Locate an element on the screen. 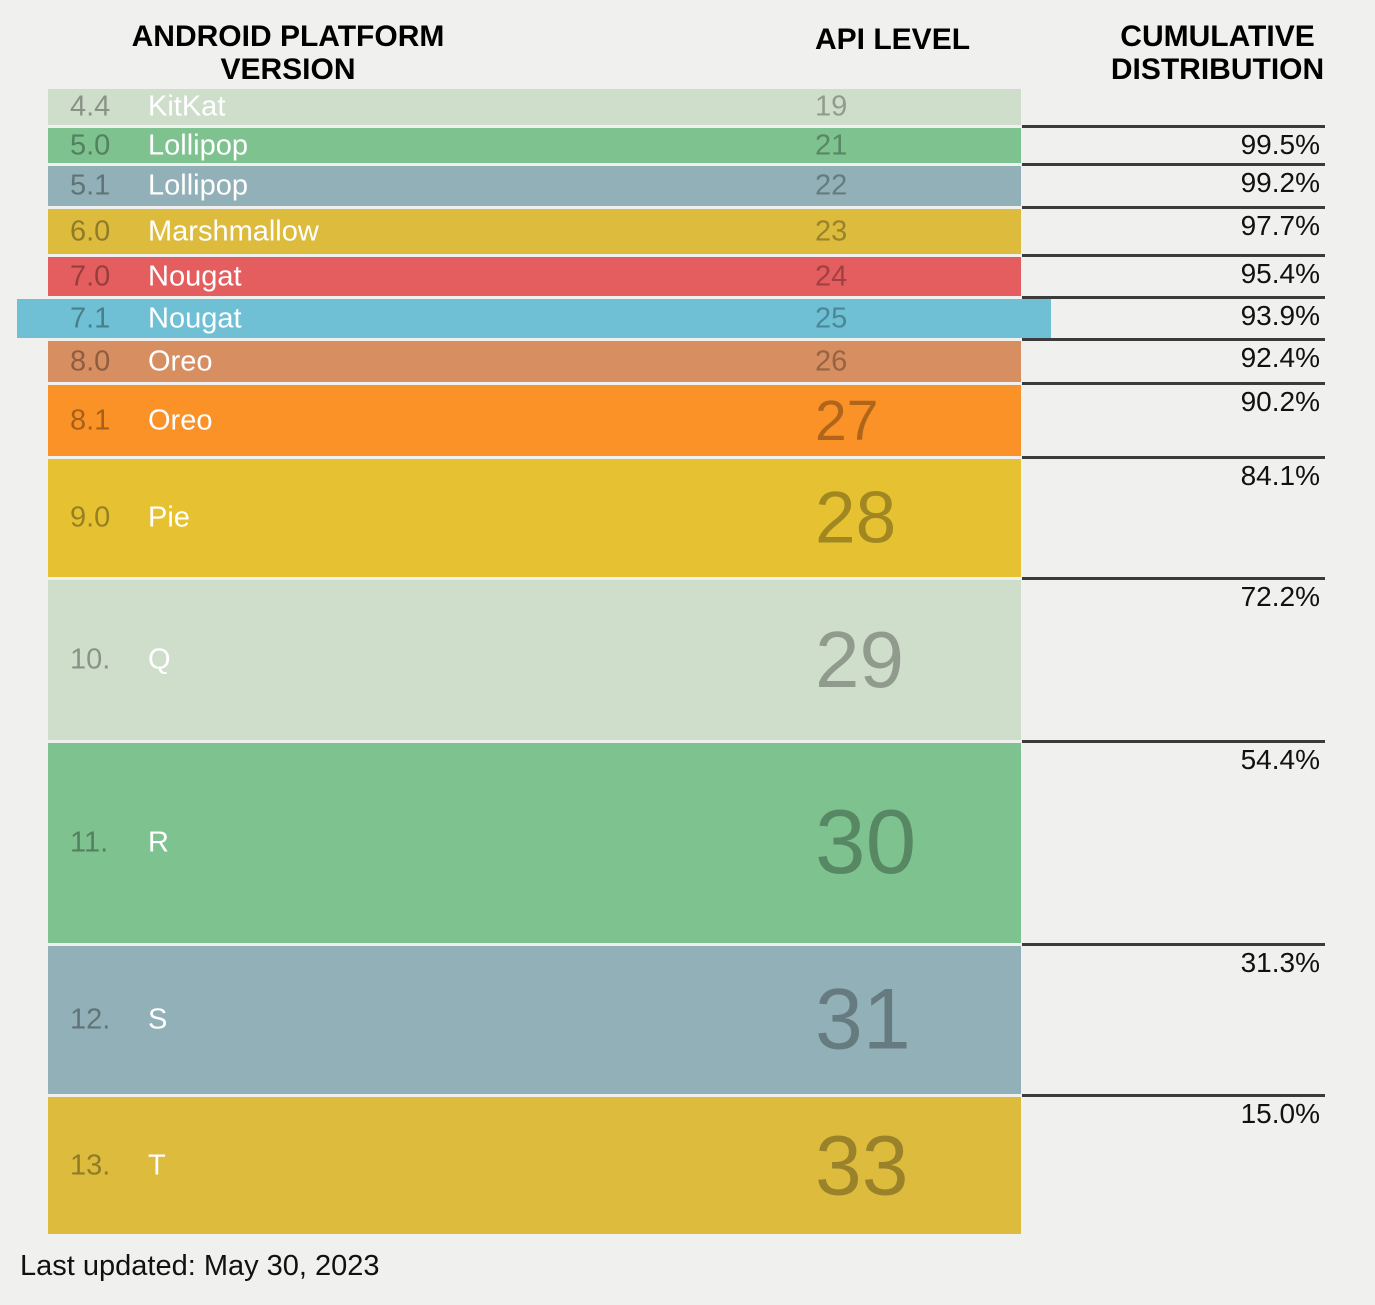 Image resolution: width=1375 pixels, height=1305 pixels. api-level-value: 25 is located at coordinates (831, 318).